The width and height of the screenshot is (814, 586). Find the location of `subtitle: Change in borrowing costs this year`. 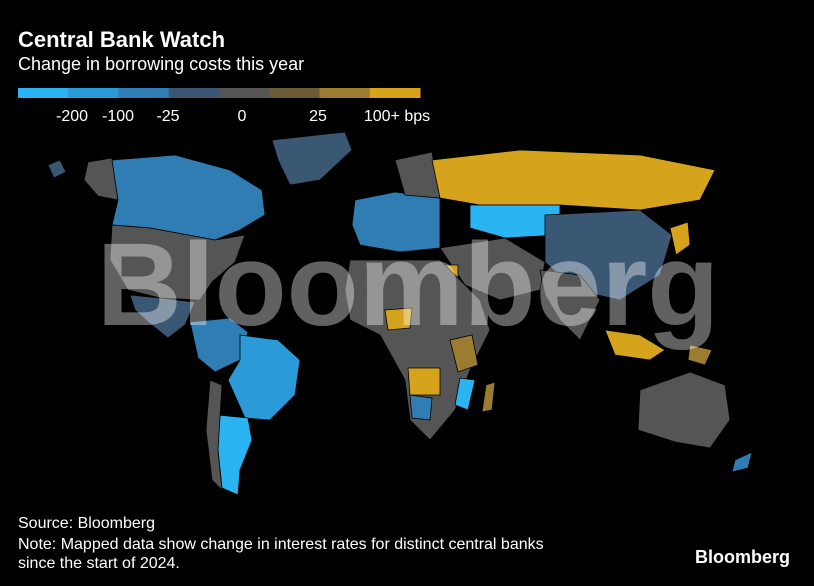

subtitle: Change in borrowing costs this year is located at coordinates (161, 64).